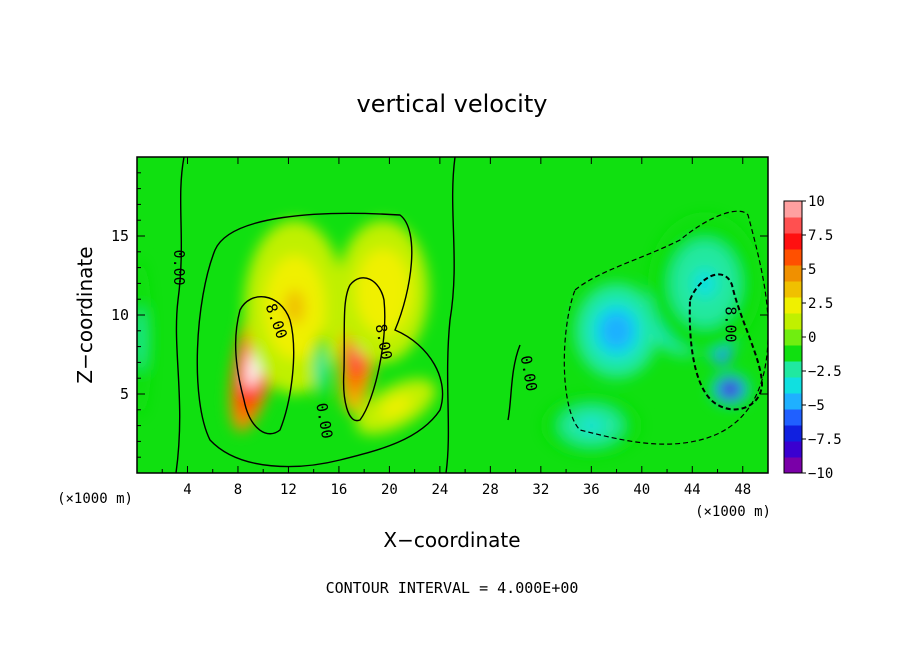  I want to click on x-tick-label-8: 36, so click(591, 490).